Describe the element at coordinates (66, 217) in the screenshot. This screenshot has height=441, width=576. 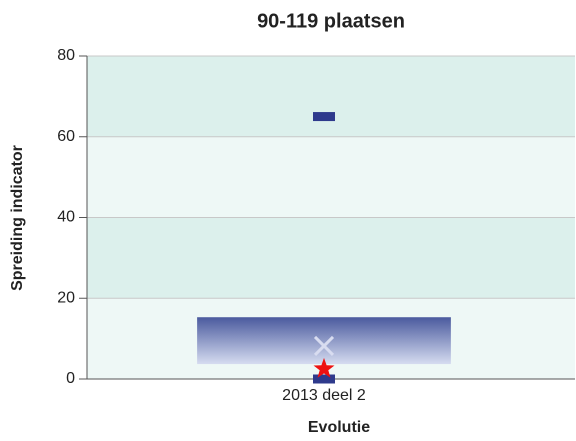
I see `y-tick-label: 40` at that location.